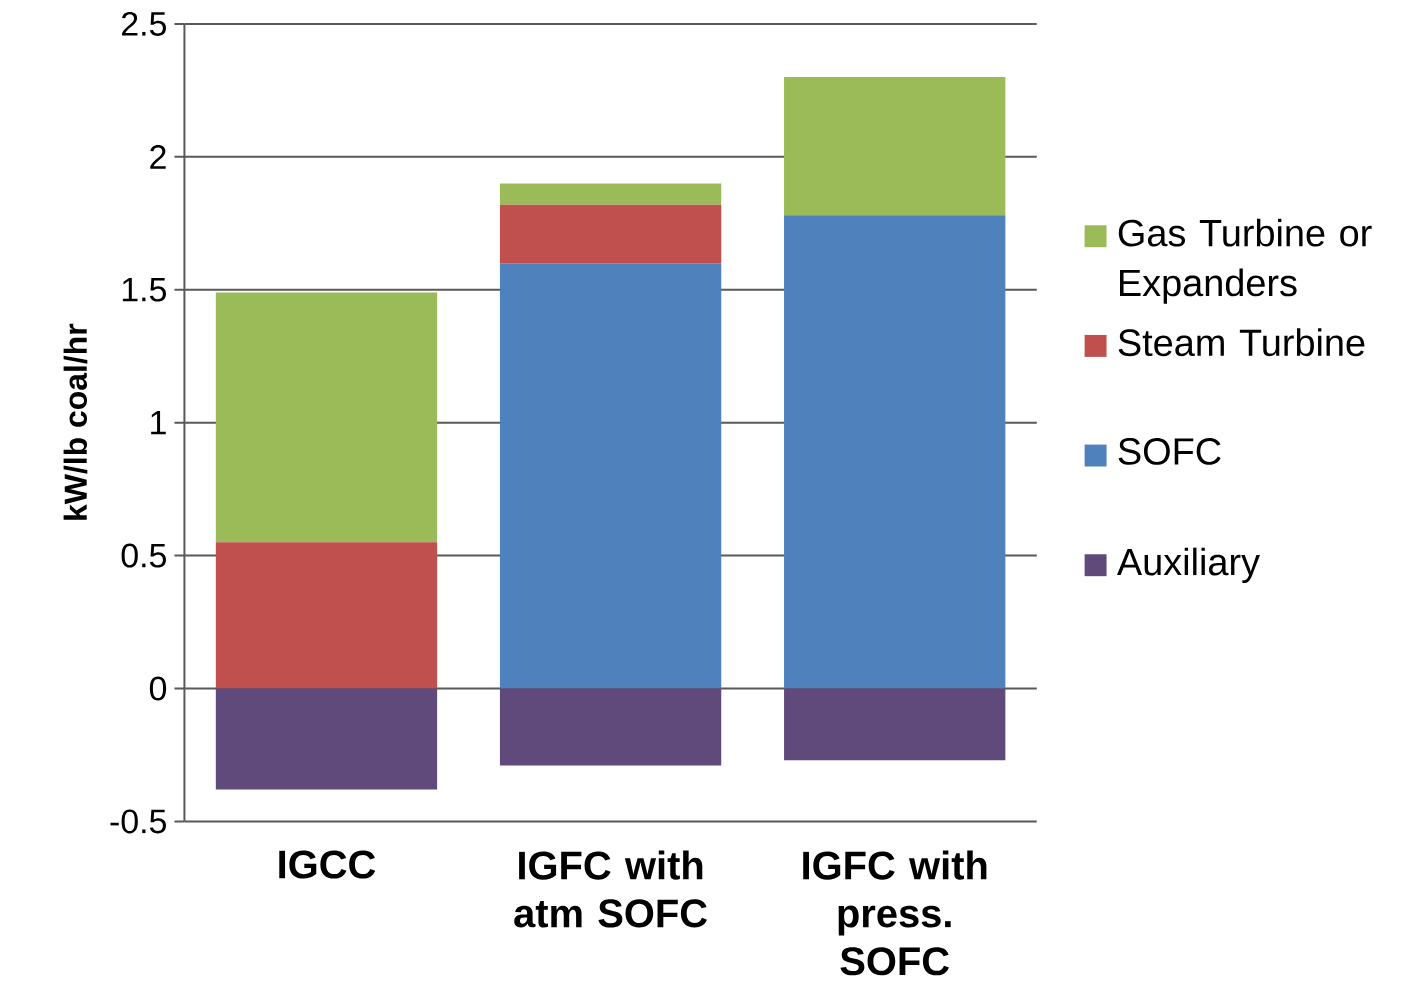 The height and width of the screenshot is (982, 1406). What do you see at coordinates (1188, 565) in the screenshot?
I see `legend-label: Auxiliary` at bounding box center [1188, 565].